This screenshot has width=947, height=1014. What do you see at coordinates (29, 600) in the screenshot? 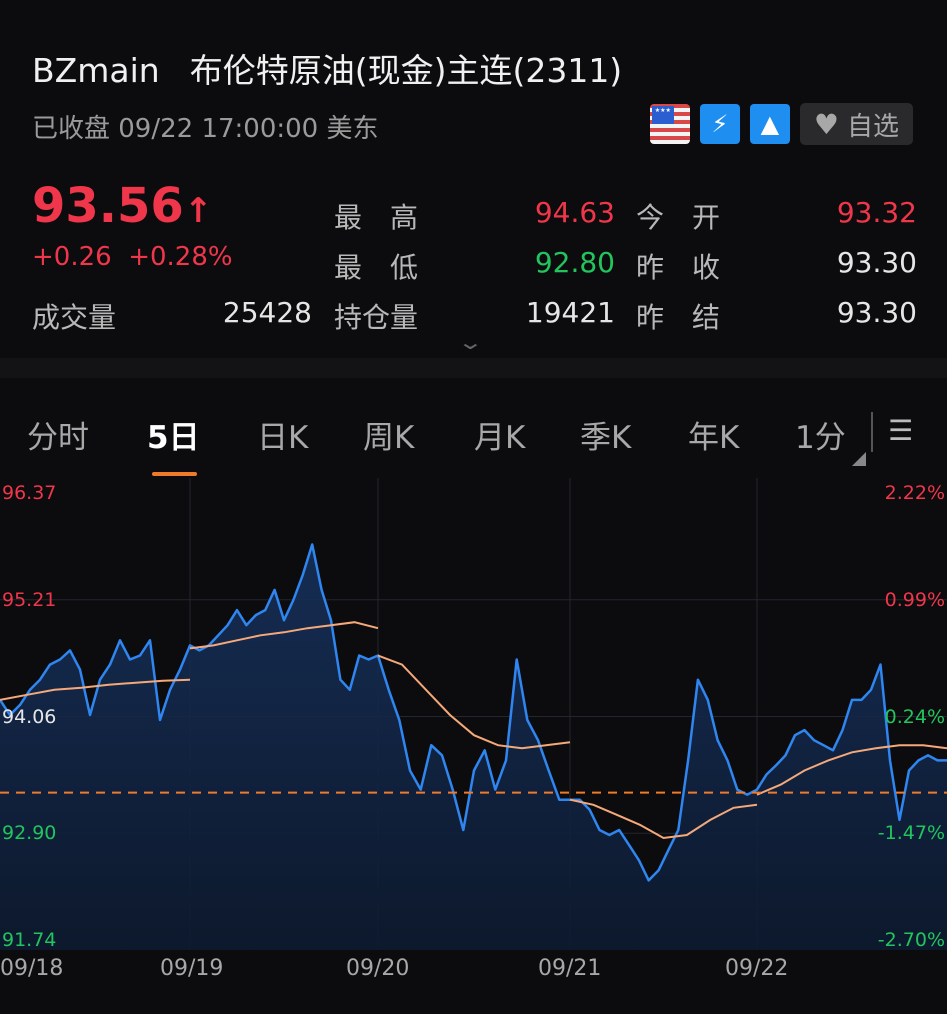
I see `y-tick-left: 95.21` at bounding box center [29, 600].